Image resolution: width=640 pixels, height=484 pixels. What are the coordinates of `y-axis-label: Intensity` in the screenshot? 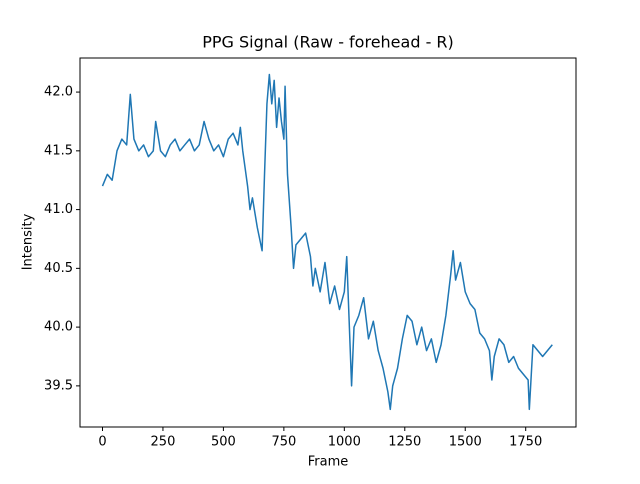 It's located at (28, 241).